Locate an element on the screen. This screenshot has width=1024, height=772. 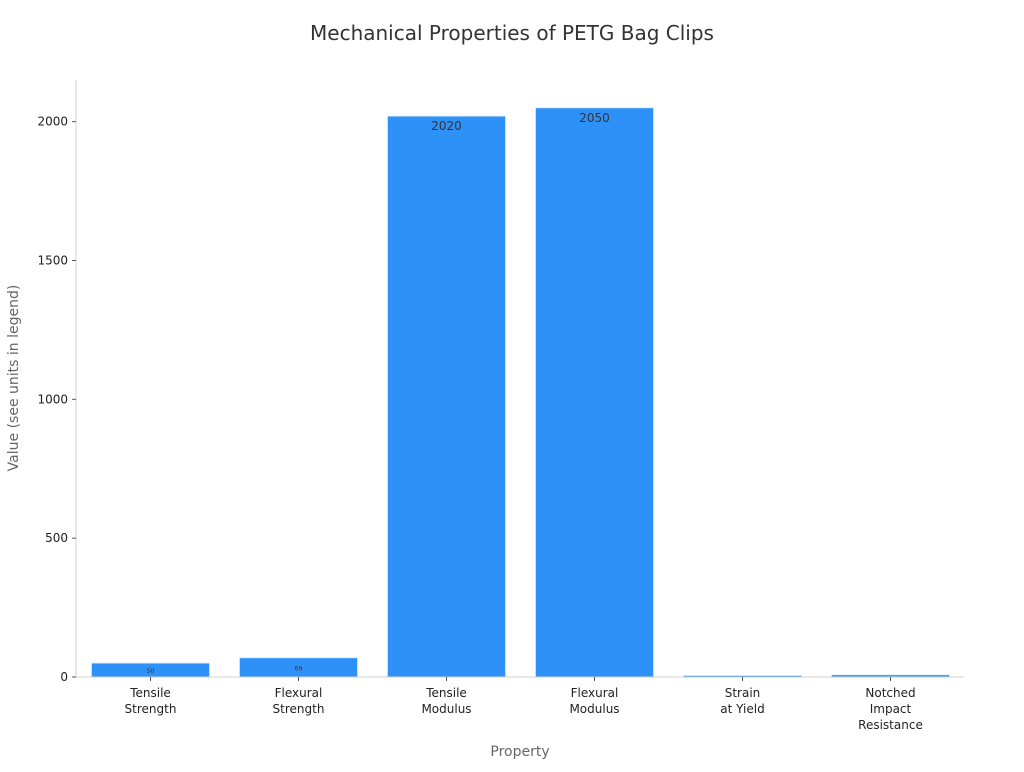
x-tick-label: Tensile Modulus is located at coordinates (446, 701).